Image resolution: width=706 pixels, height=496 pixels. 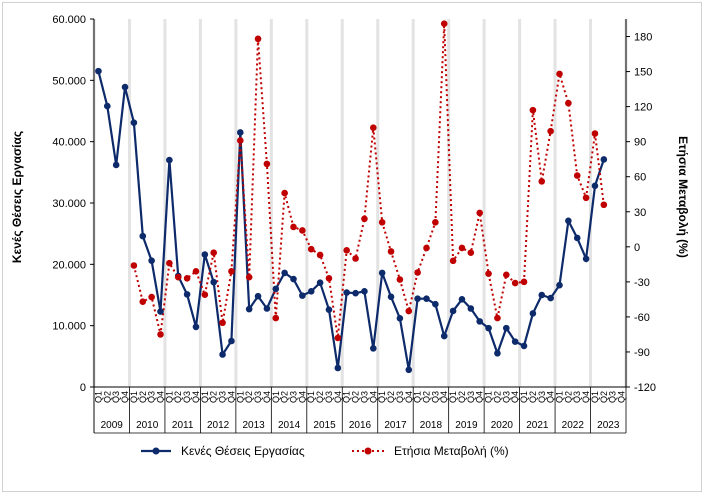 What do you see at coordinates (368, 451) in the screenshot?
I see `legend-marker-annual-change` at bounding box center [368, 451].